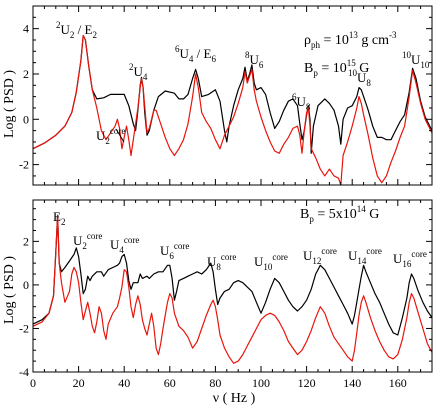 This screenshot has width=436, height=409. What do you see at coordinates (170, 383) in the screenshot?
I see `x-tick-label: 60` at bounding box center [170, 383].